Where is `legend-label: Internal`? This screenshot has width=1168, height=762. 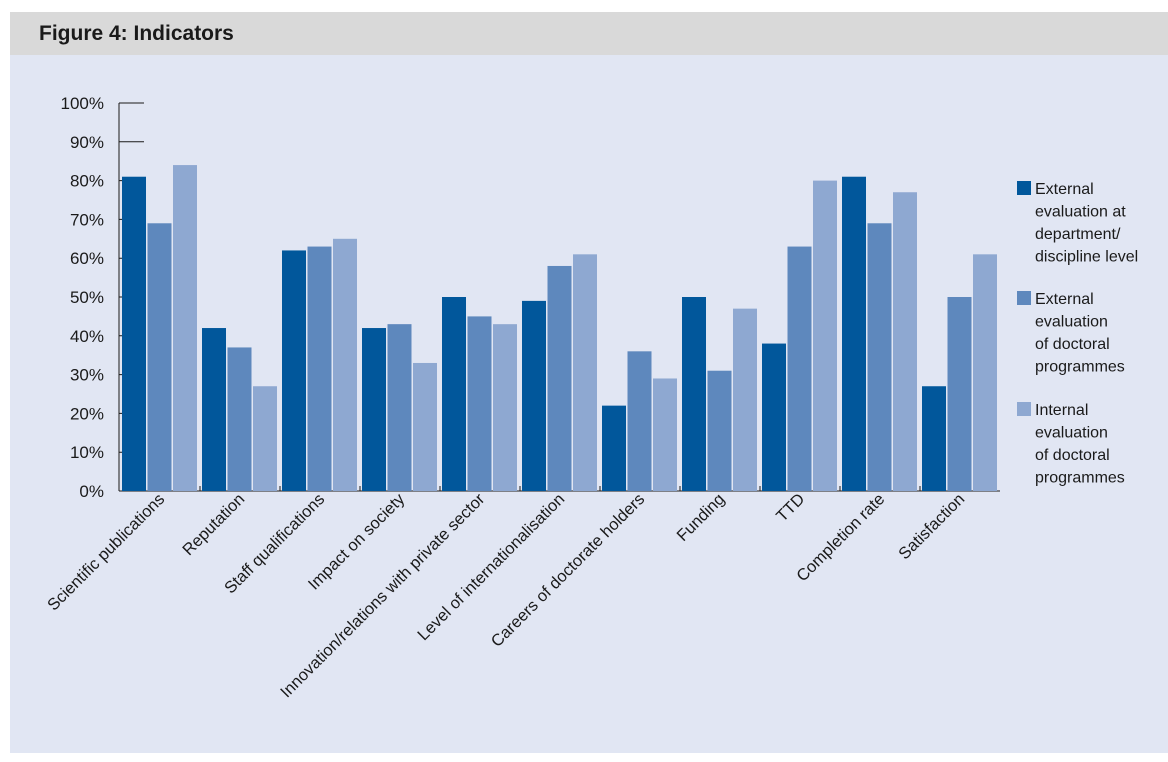 legend-label: Internal is located at coordinates (1061, 410).